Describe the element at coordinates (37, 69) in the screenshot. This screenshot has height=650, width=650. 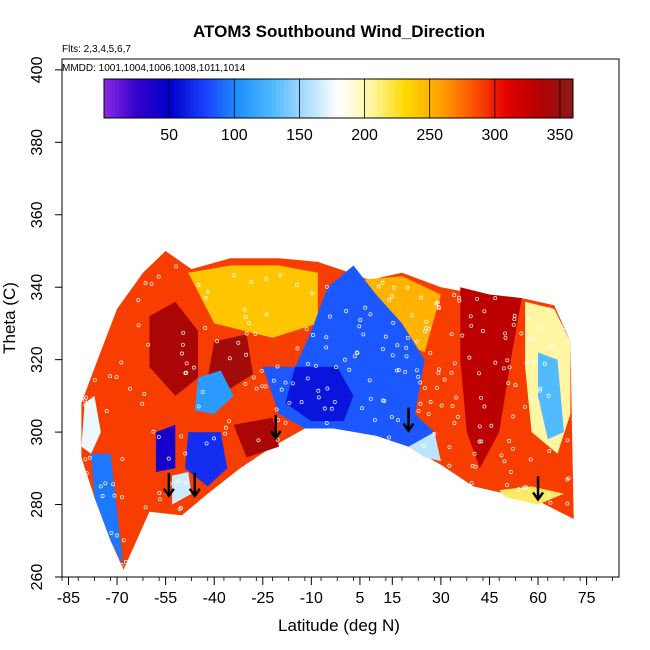
I see `y-tick-label: 400` at that location.